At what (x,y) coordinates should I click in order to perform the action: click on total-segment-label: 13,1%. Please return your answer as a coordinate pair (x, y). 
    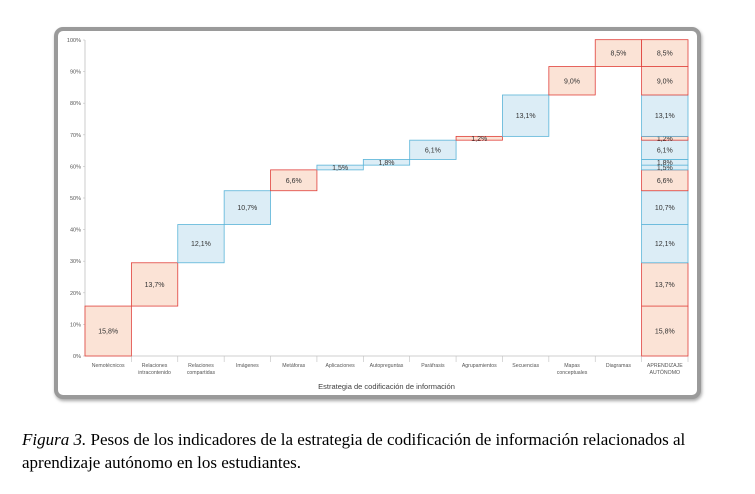
    Looking at the image, I should click on (665, 116).